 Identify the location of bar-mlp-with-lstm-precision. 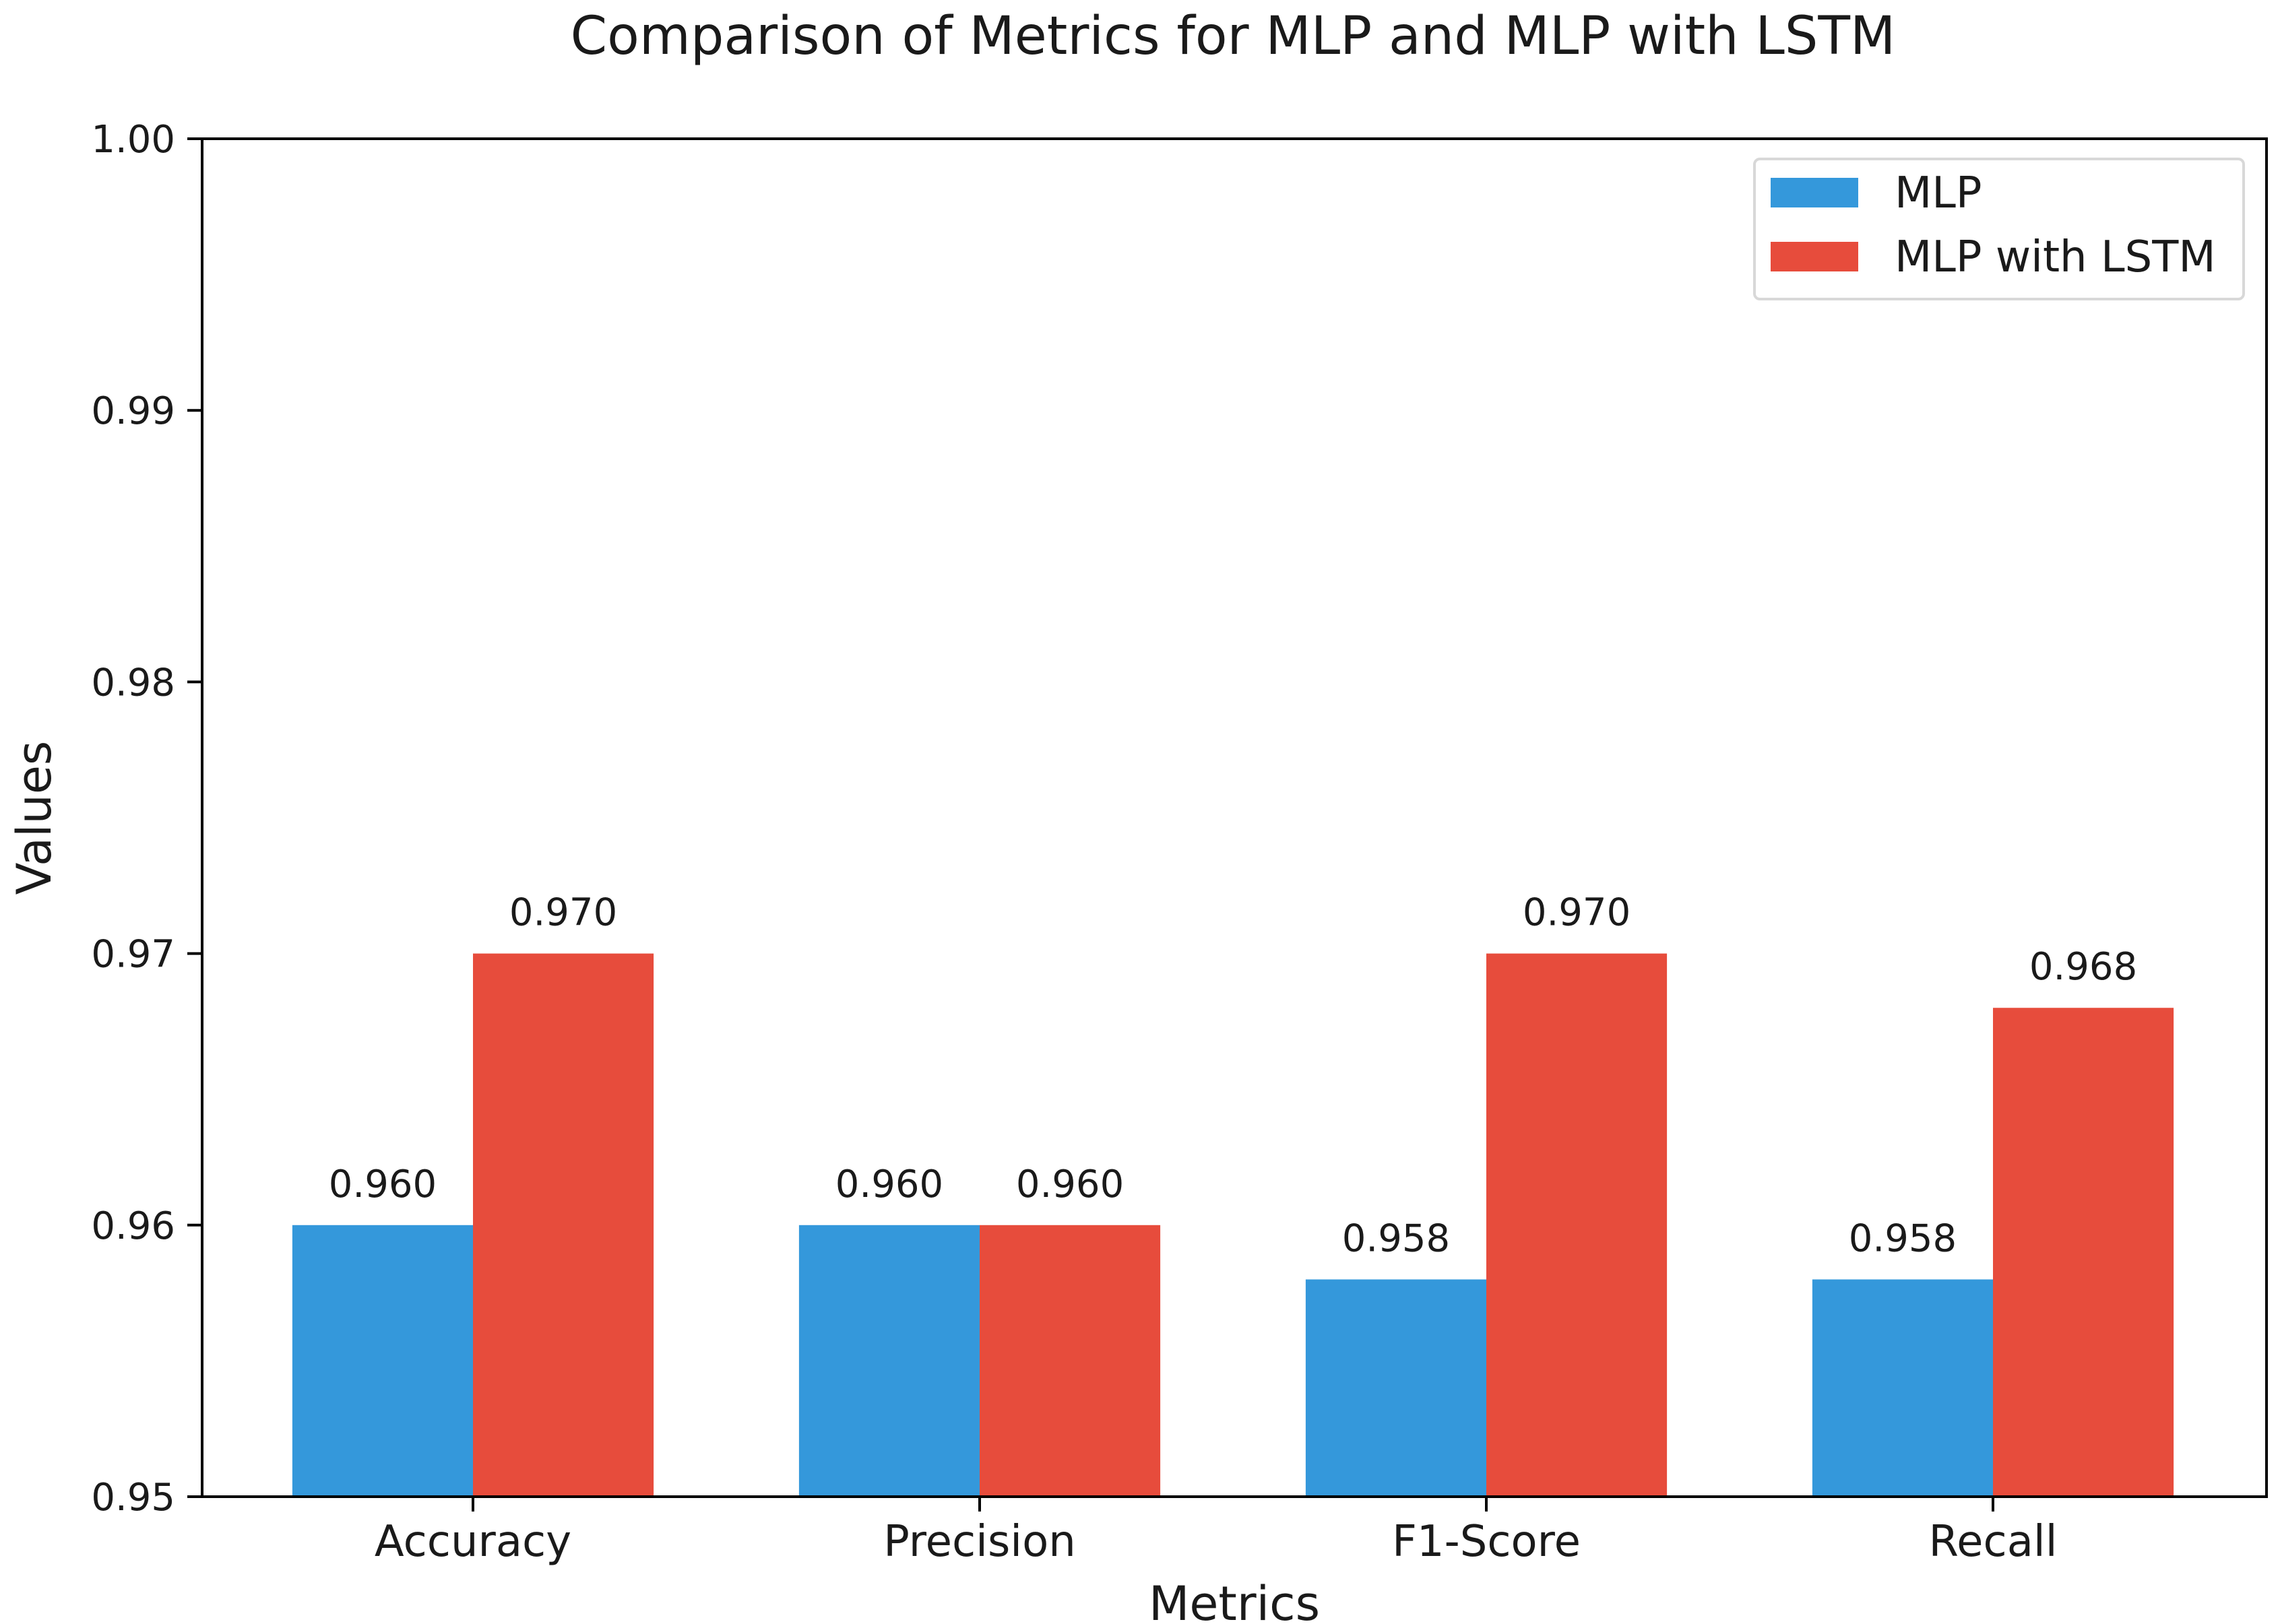
(1070, 1361).